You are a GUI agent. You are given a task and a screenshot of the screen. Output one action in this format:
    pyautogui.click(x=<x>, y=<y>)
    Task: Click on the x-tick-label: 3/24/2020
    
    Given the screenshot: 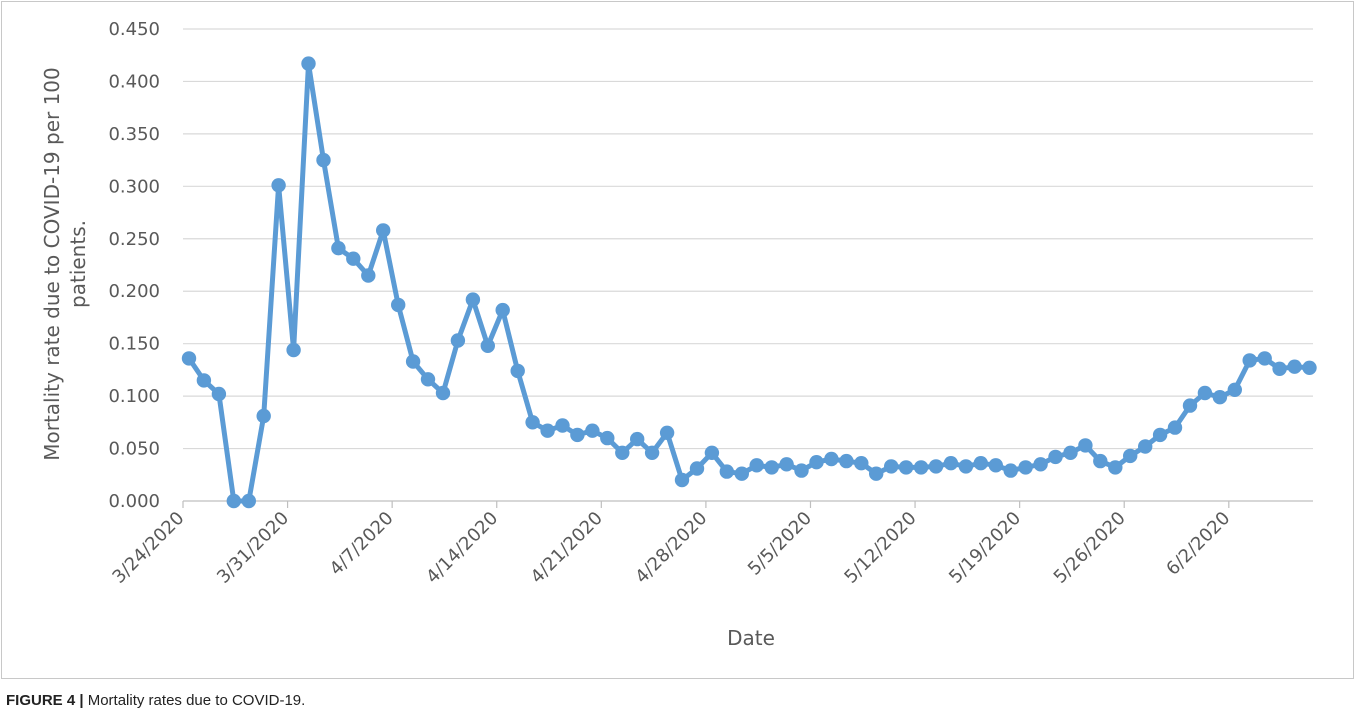 What is the action you would take?
    pyautogui.click(x=148, y=548)
    